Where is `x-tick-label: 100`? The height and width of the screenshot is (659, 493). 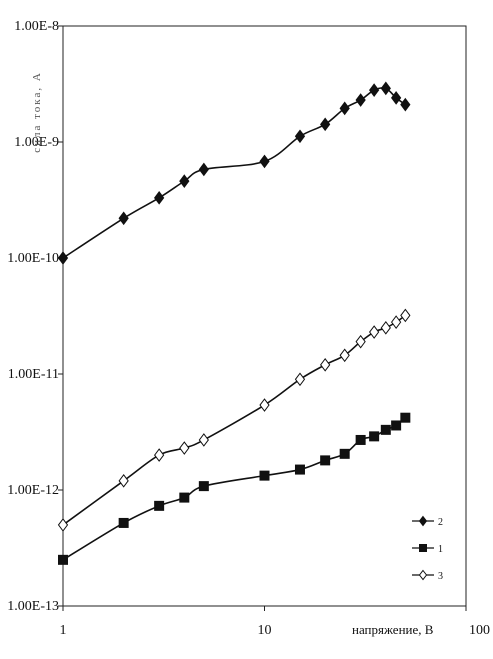 x-tick-label: 100 is located at coordinates (479, 630).